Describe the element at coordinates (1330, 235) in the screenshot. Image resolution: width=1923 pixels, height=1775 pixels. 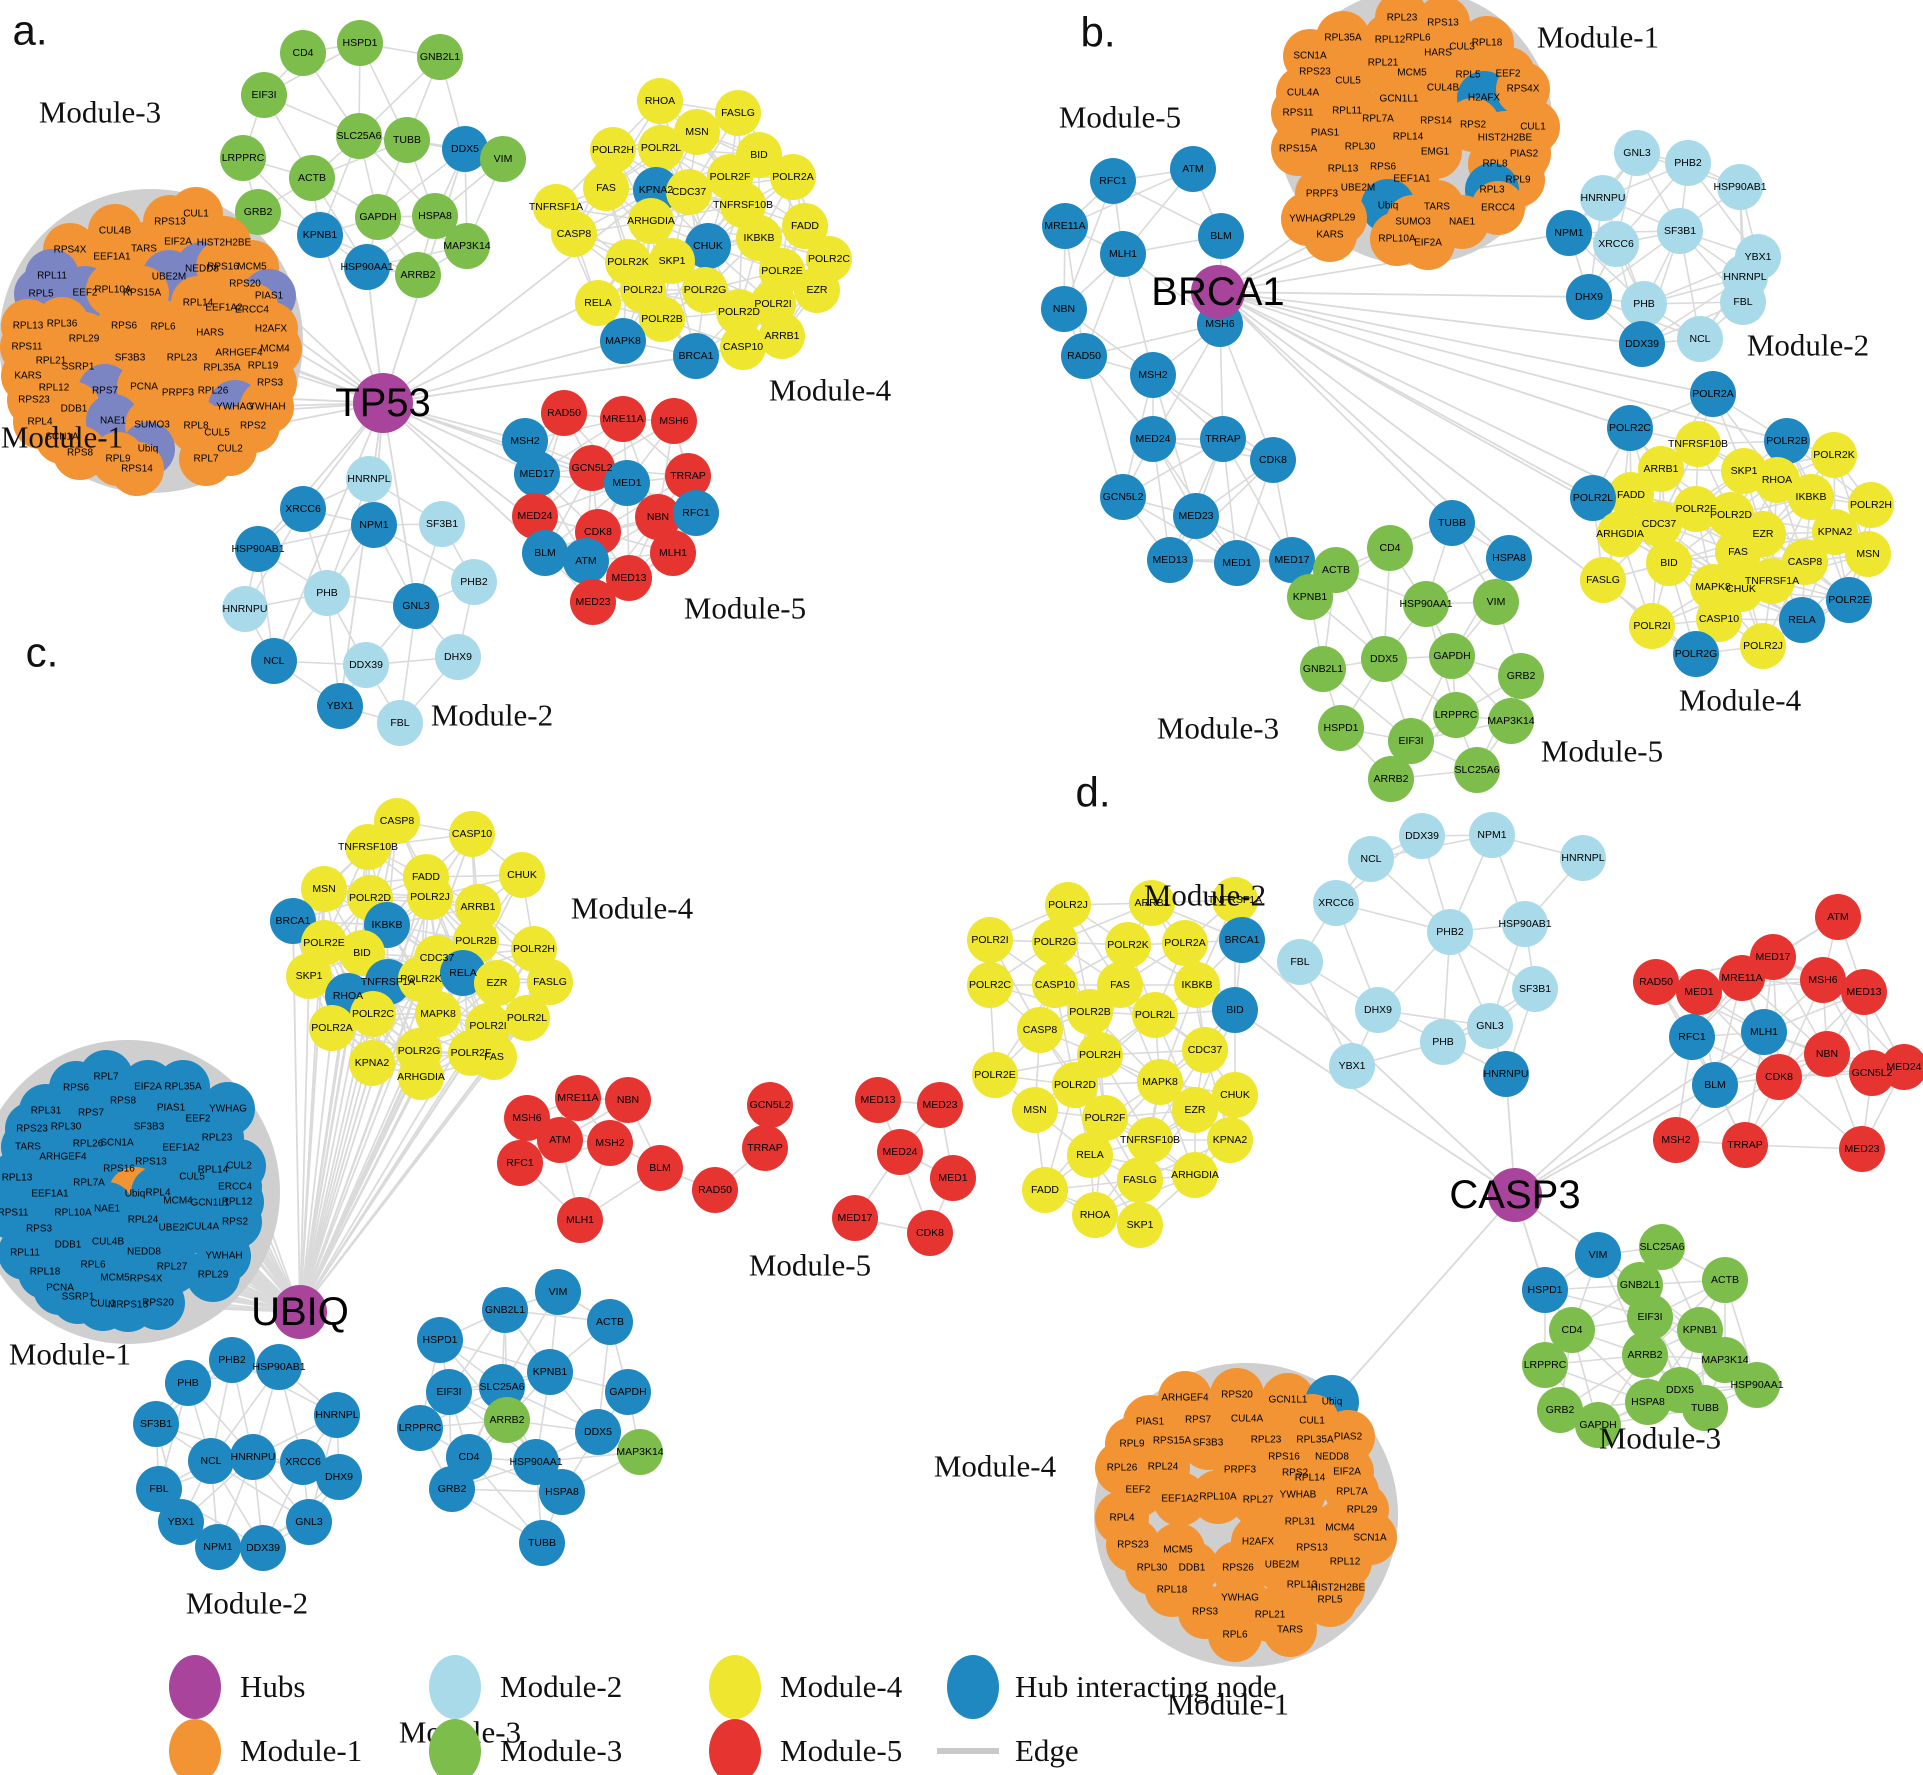
I see `node-KARS` at that location.